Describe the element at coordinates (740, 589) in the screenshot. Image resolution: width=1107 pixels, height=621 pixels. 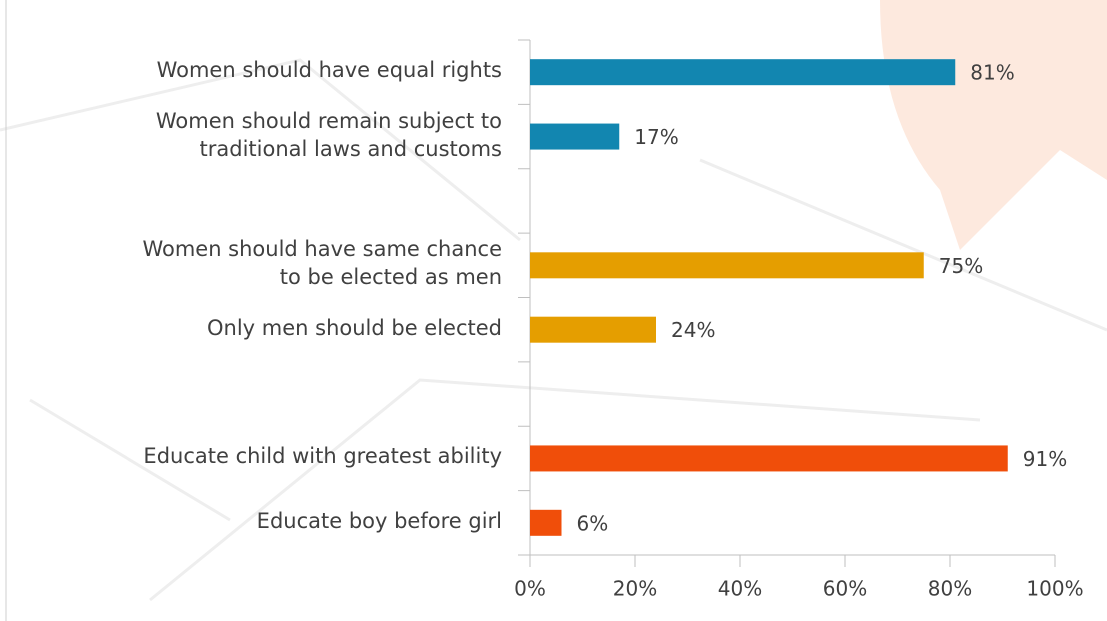
I see `x-tick-label: 40%` at that location.